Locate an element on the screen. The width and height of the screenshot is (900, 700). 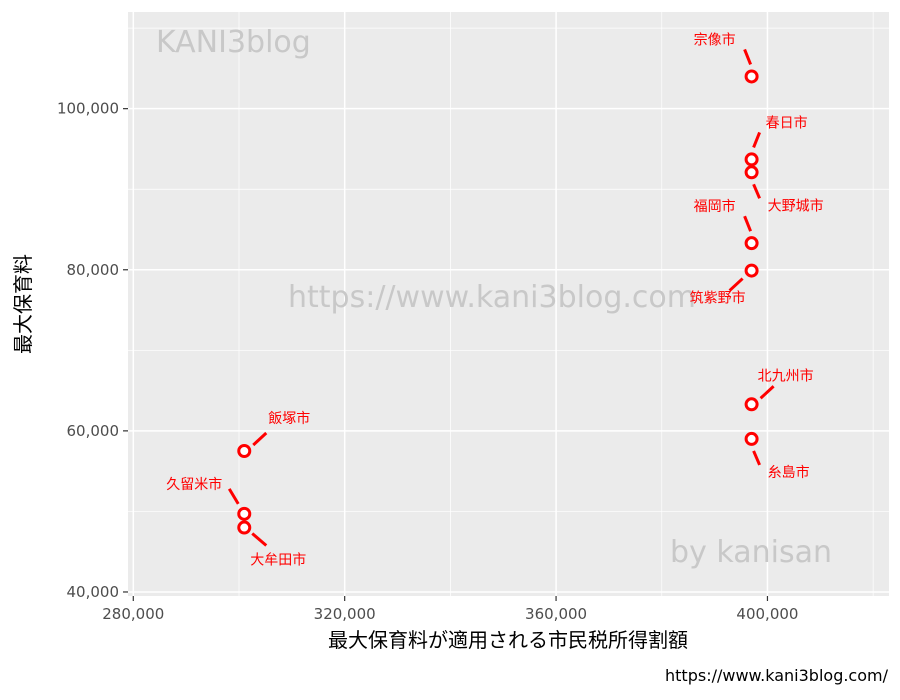
data-label: 福岡市 is located at coordinates (715, 206).